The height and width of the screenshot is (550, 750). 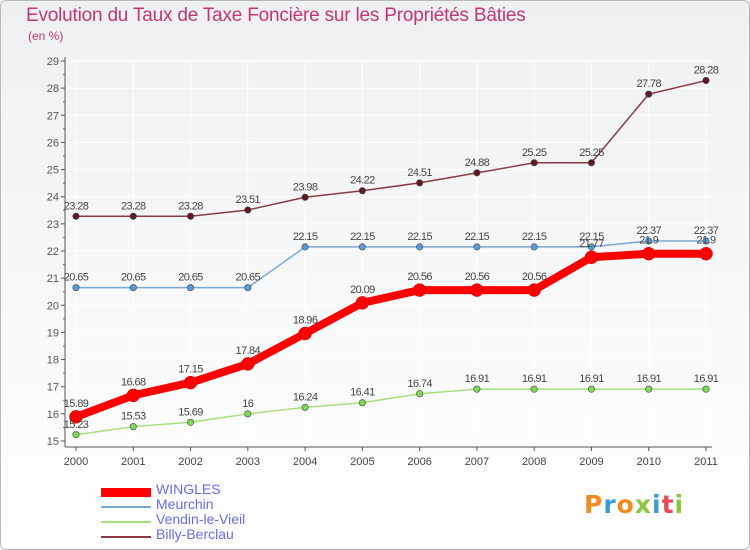 What do you see at coordinates (362, 303) in the screenshot?
I see `data-point-WINGLES-2005` at bounding box center [362, 303].